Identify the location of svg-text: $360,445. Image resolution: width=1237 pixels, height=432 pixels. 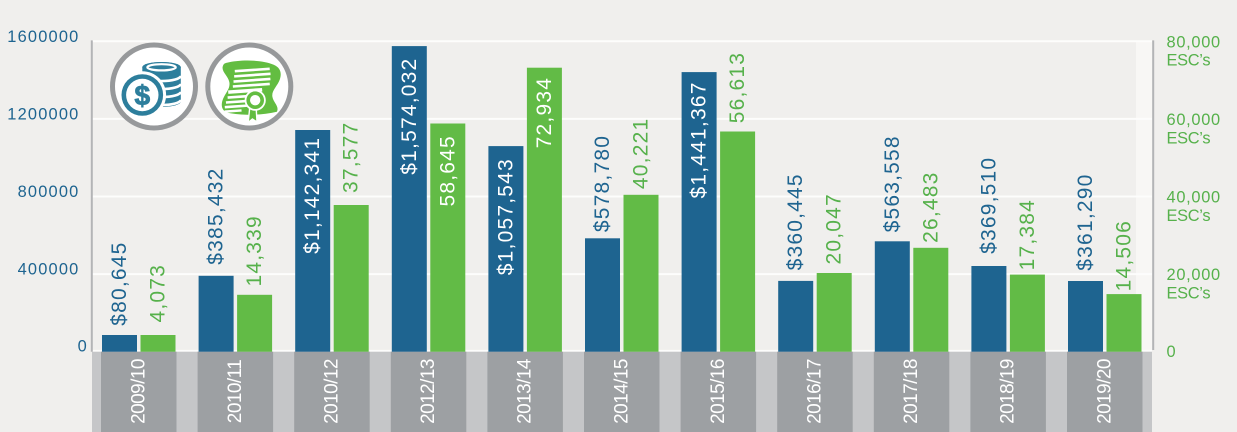
(795, 221).